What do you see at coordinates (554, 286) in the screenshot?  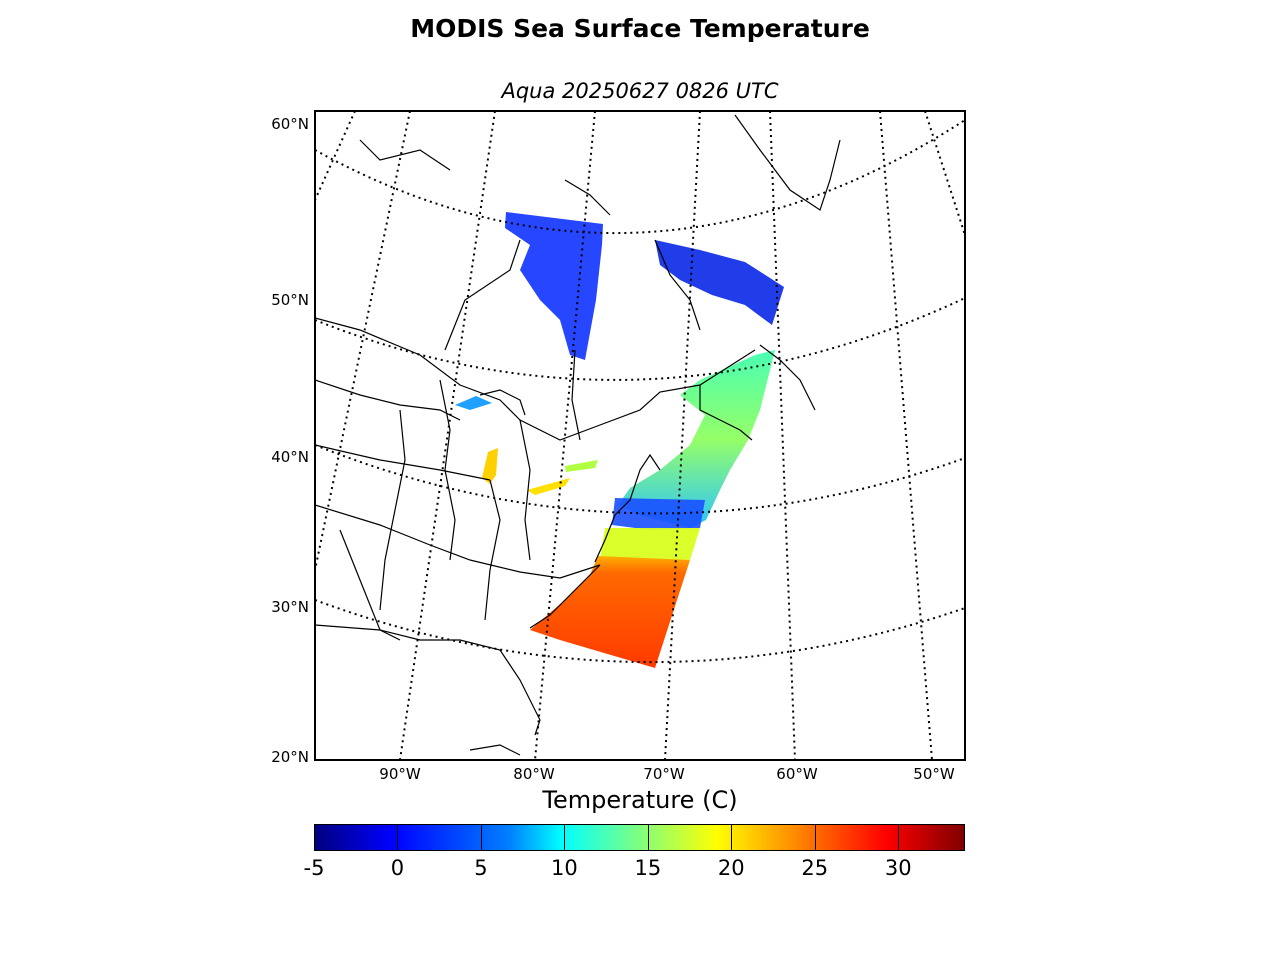 I see `swath-labrador` at bounding box center [554, 286].